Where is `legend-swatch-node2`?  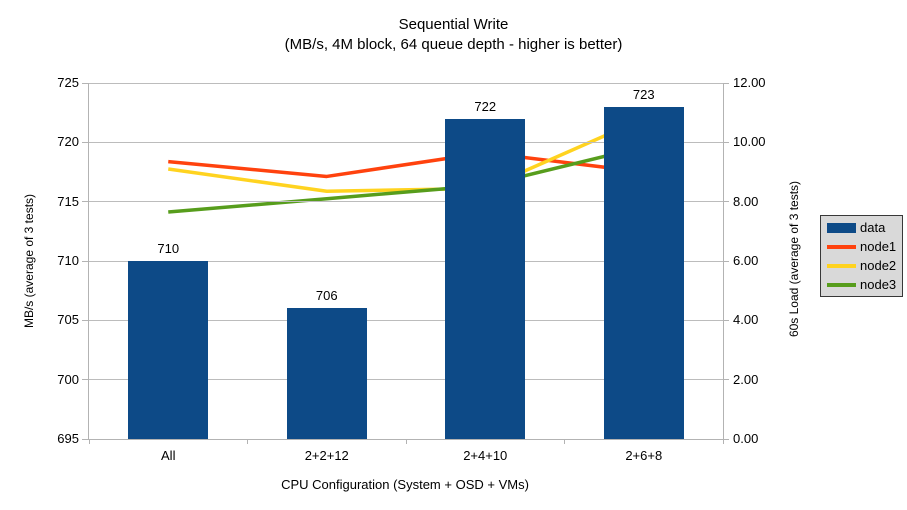
legend-swatch-node2 is located at coordinates (841, 265).